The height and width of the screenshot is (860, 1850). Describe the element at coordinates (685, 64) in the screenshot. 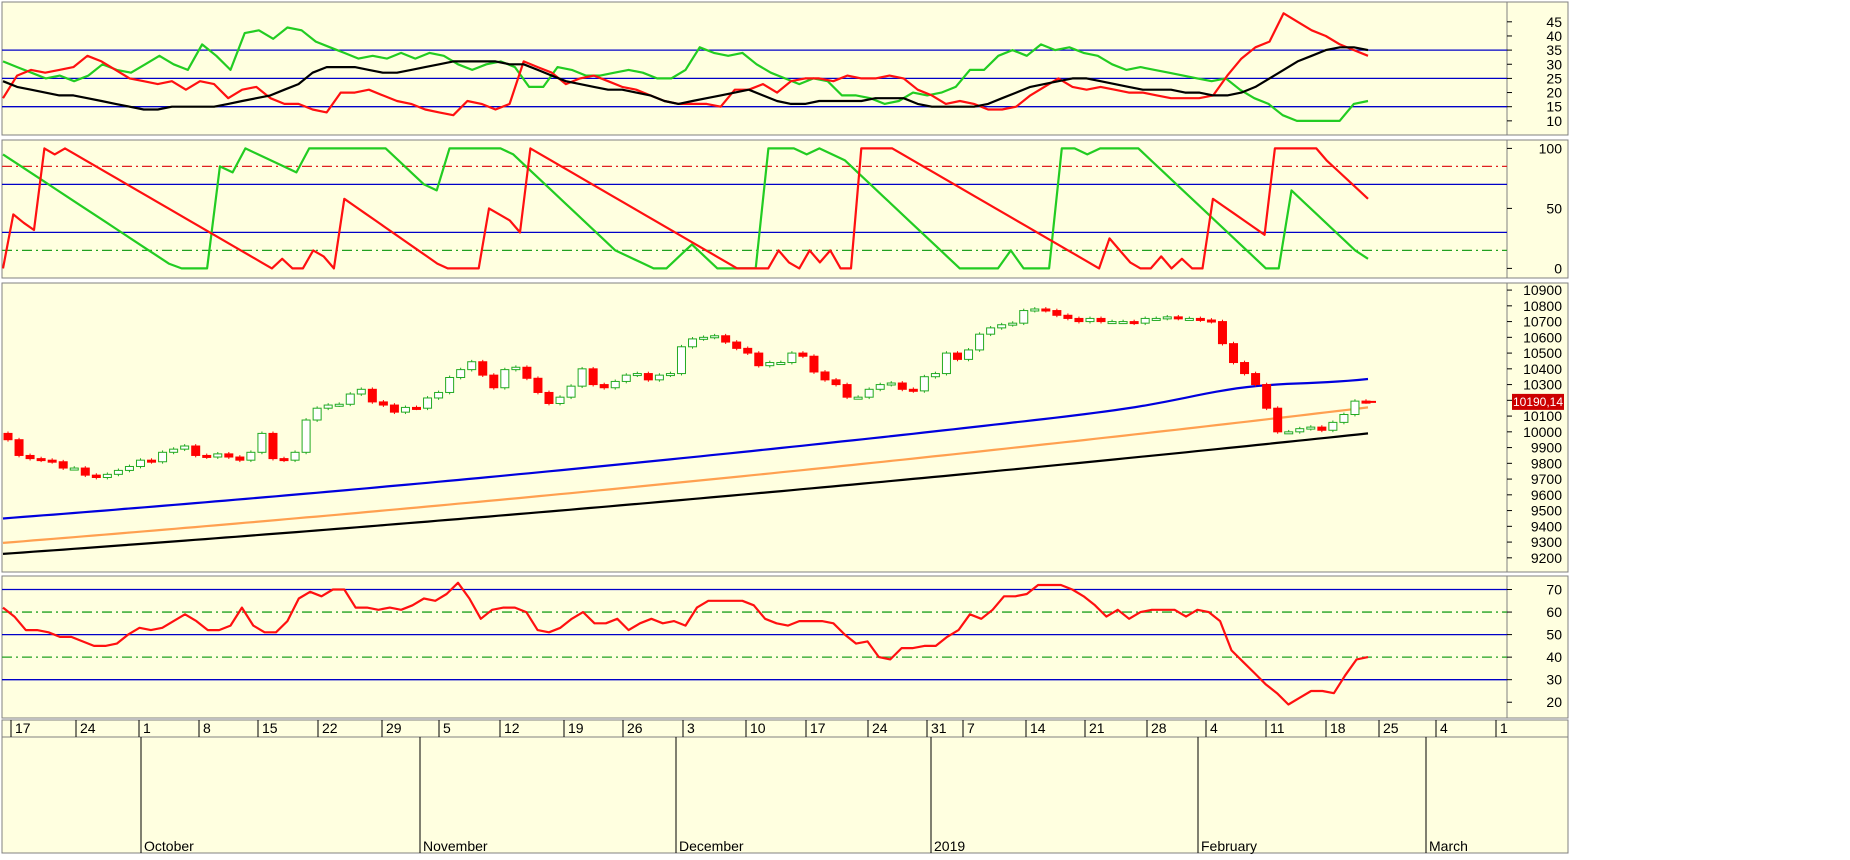

I see `dmi-red-line` at that location.